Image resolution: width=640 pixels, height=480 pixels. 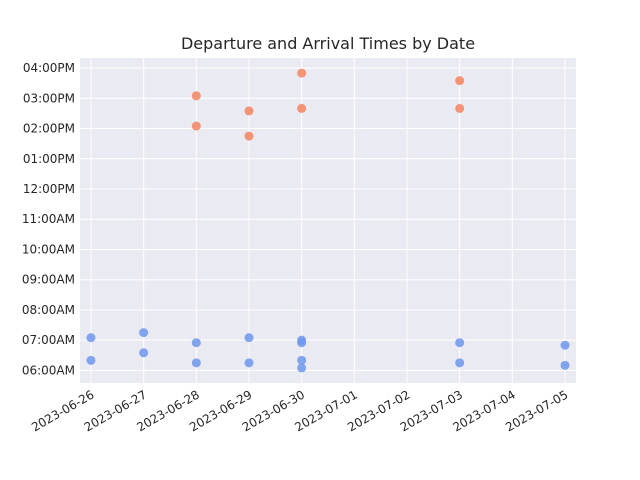 I want to click on y-tick-label: 07:00AM, so click(x=48, y=340).